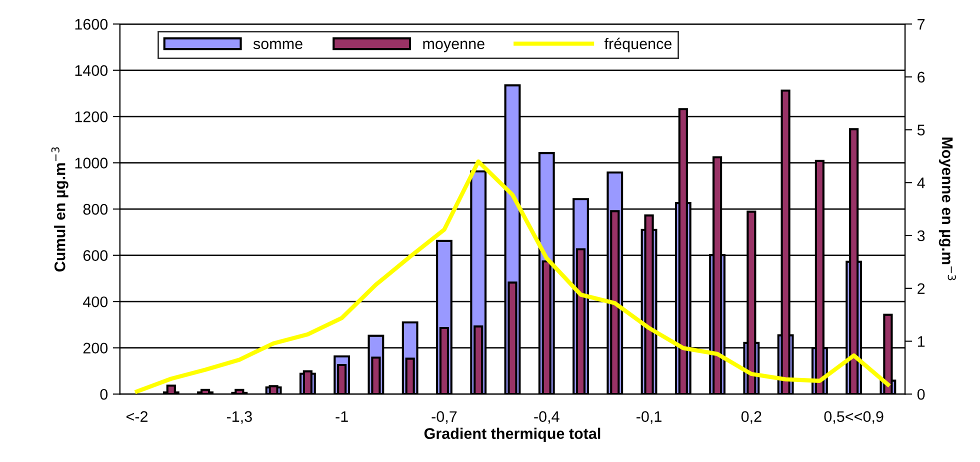 The width and height of the screenshot is (980, 462). What do you see at coordinates (95, 255) in the screenshot?
I see `y-tick-label: 600` at bounding box center [95, 255].